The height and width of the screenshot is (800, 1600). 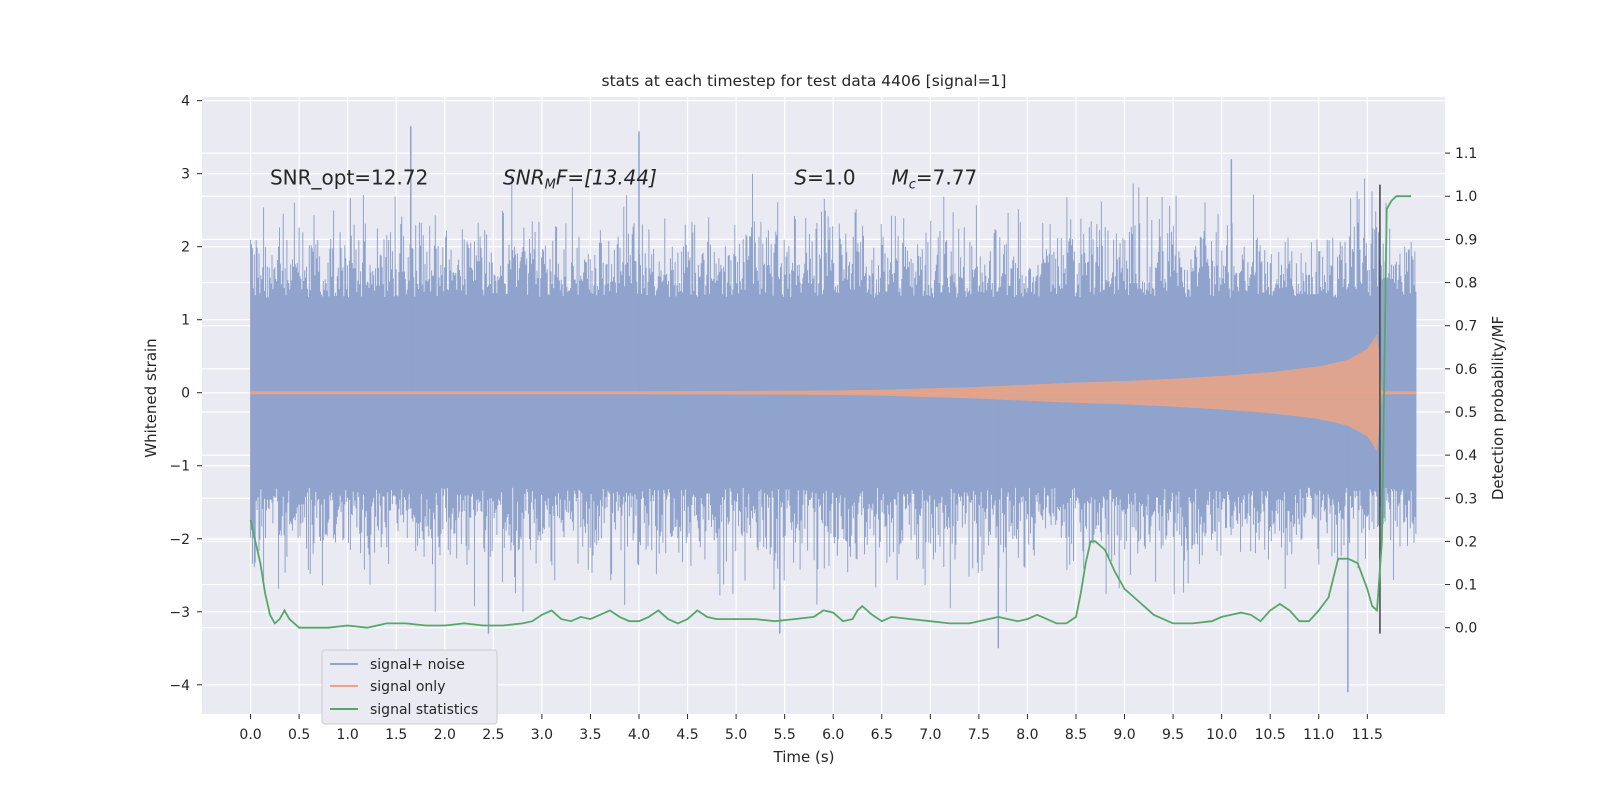 I want to click on x-tick-label: 7.5, so click(x=979, y=735).